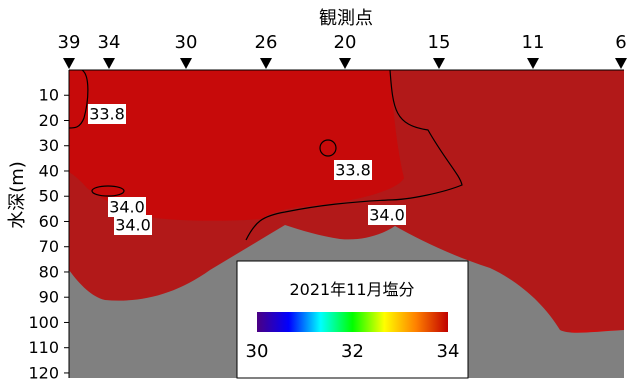 The height and width of the screenshot is (383, 644). What do you see at coordinates (79, 99) in the screenshot?
I see `salinity-contour-line` at bounding box center [79, 99].